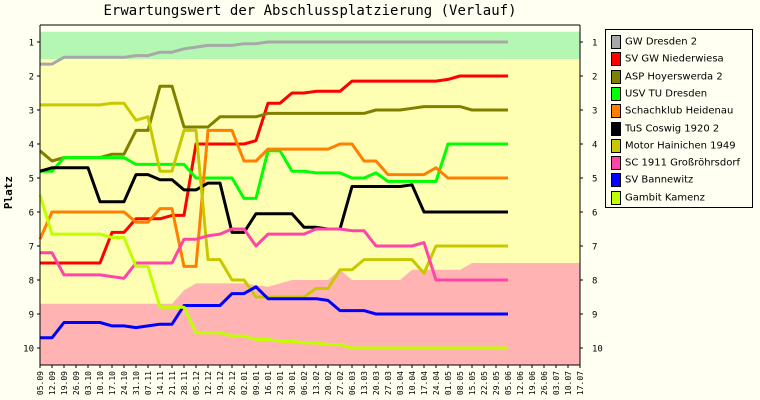  What do you see at coordinates (160, 383) in the screenshot?
I see `x-tick-label: 14.11` at bounding box center [160, 383].